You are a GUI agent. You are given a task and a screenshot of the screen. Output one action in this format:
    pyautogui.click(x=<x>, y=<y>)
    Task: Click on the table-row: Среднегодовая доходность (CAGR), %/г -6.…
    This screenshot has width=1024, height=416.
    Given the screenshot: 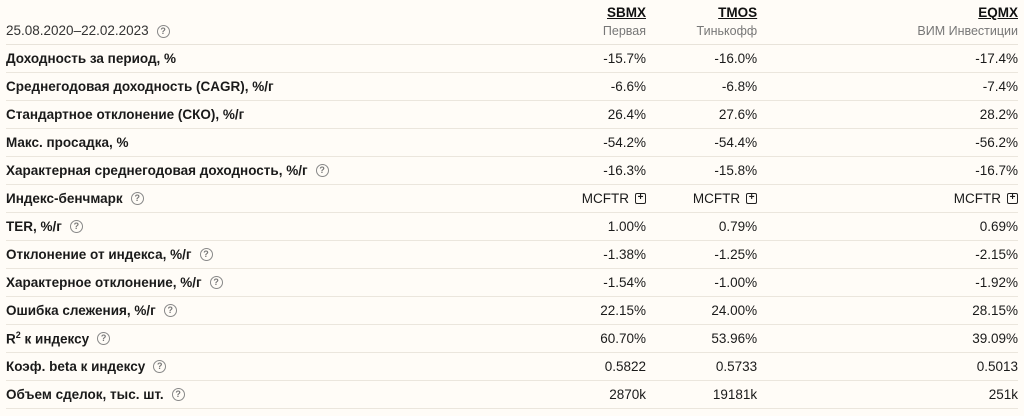 What is the action you would take?
    pyautogui.click(x=512, y=87)
    